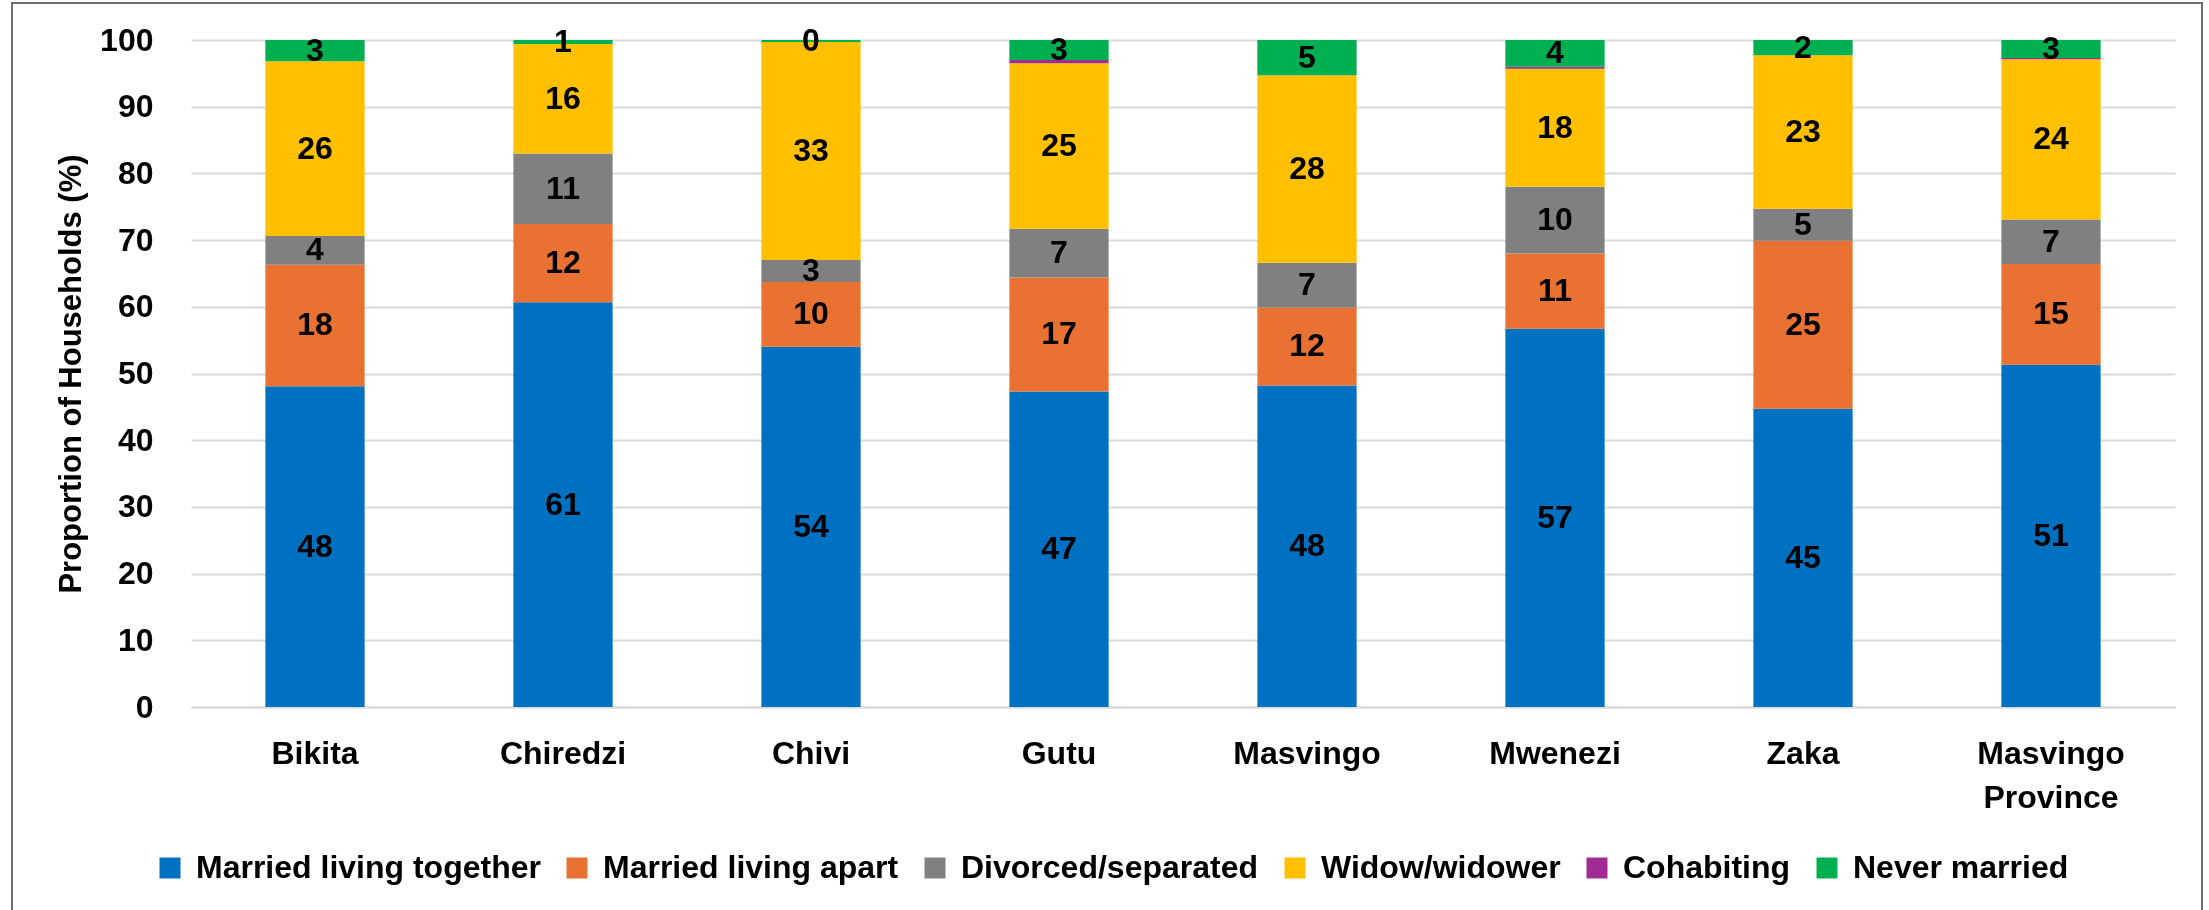  I want to click on data-label: 61, so click(563, 503).